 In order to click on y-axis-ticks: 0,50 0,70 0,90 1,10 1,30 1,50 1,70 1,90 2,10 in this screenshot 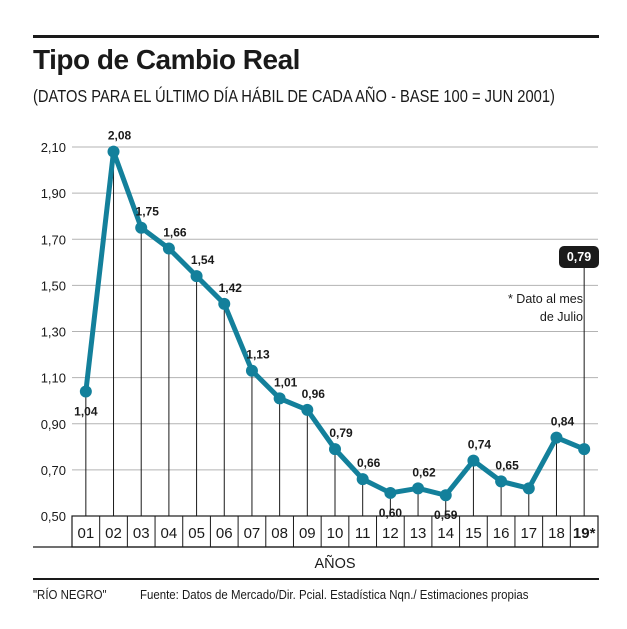, I will do `click(53, 332)`.